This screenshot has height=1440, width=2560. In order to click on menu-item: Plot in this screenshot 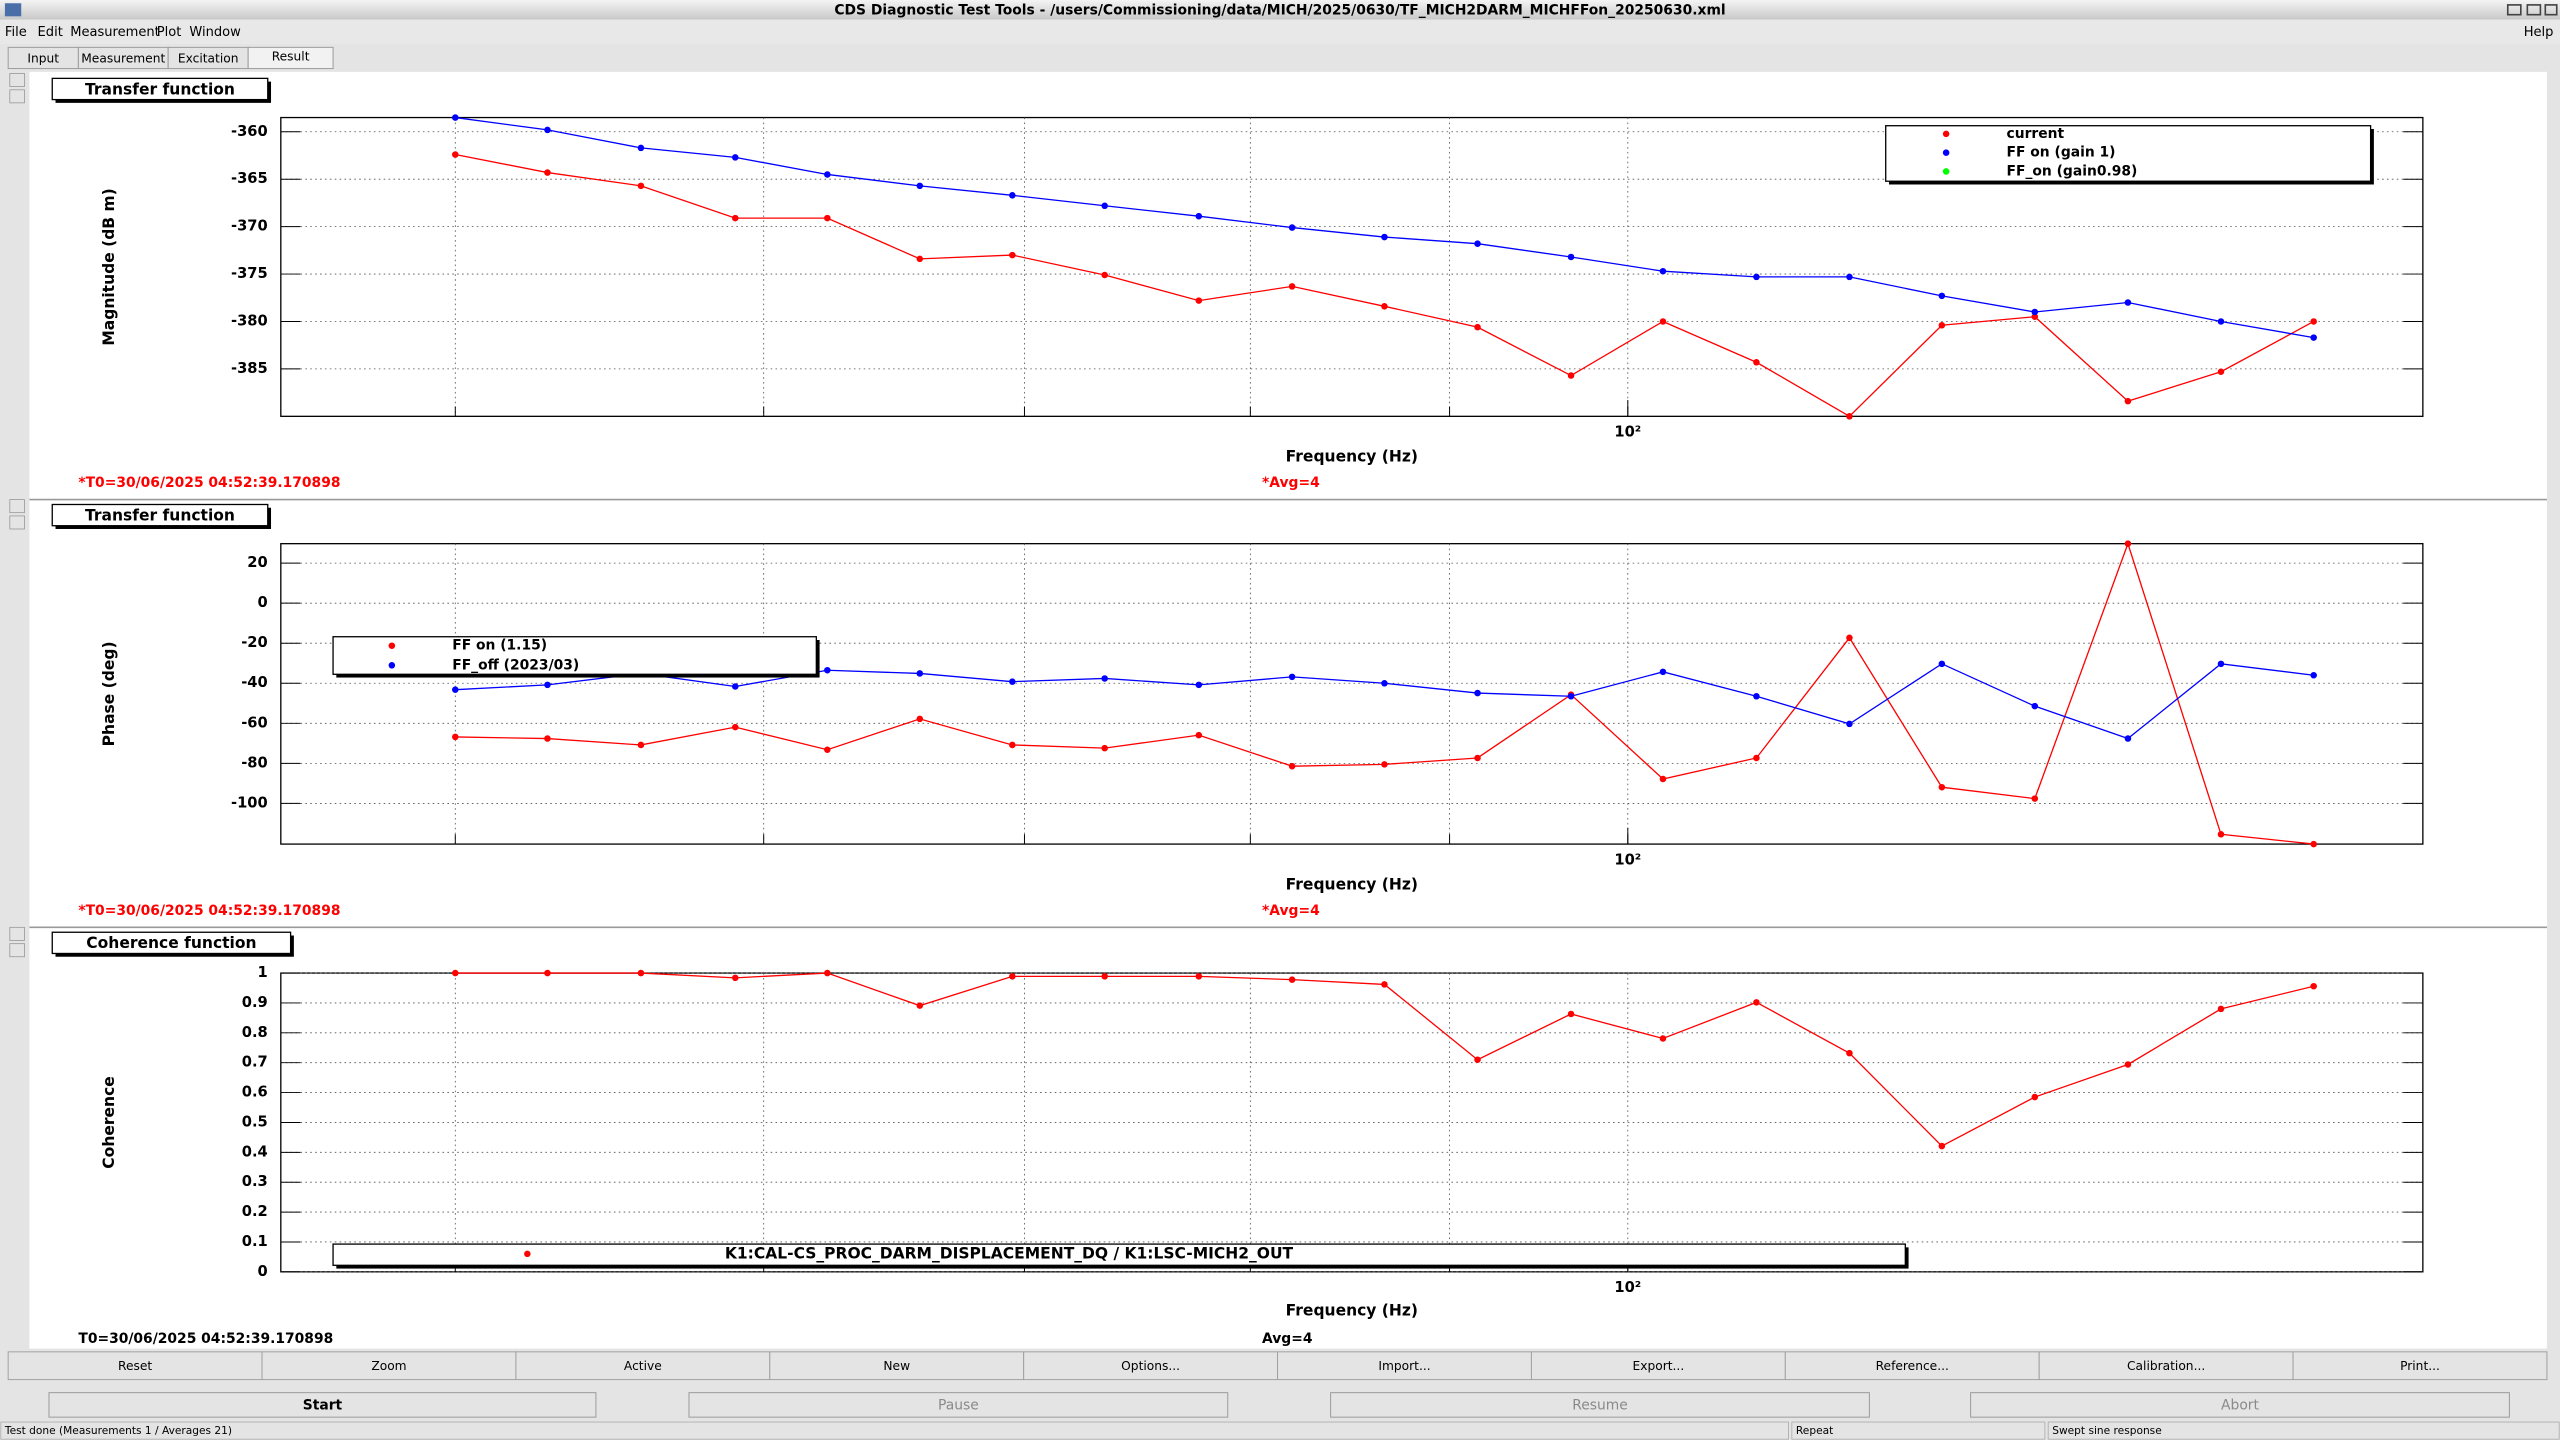, I will do `click(169, 32)`.